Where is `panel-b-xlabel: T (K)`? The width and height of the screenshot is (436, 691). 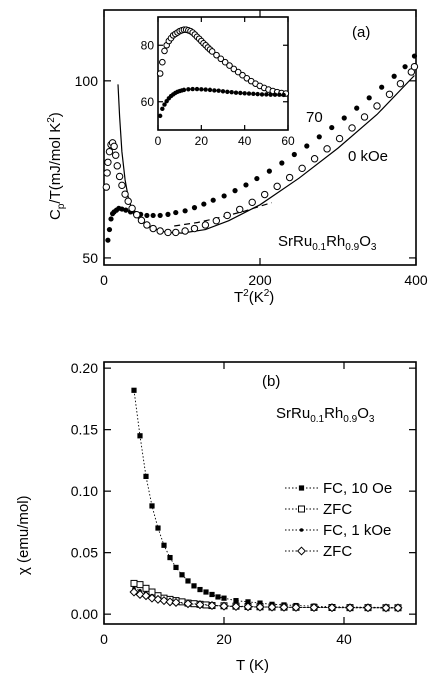 panel-b-xlabel: T (K) is located at coordinates (252, 665).